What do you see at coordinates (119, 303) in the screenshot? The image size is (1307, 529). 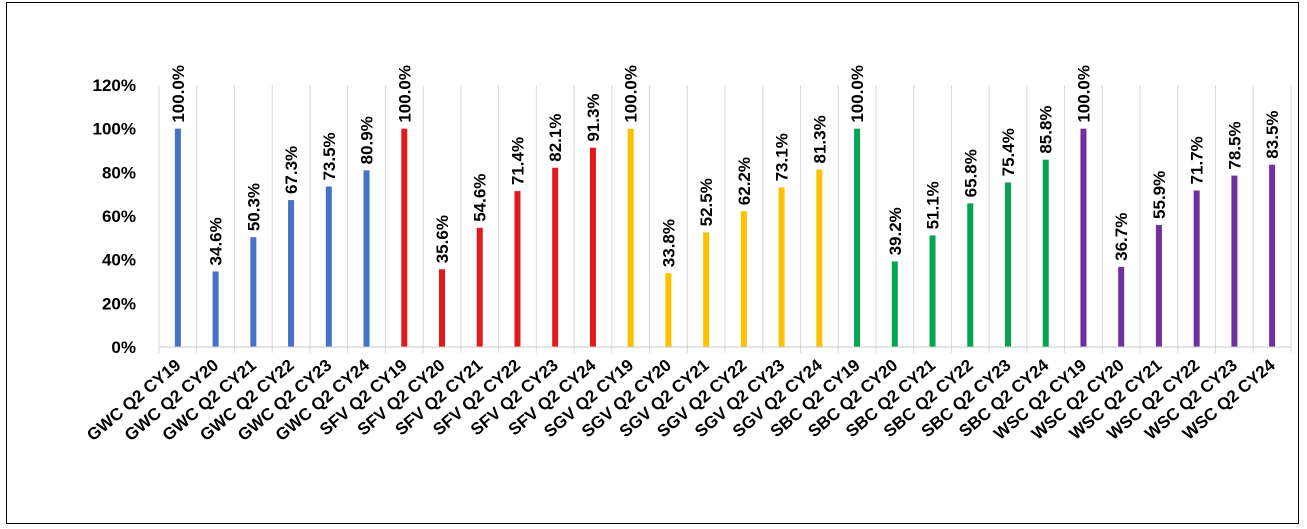 I see `y-tick-label: 20%` at bounding box center [119, 303].